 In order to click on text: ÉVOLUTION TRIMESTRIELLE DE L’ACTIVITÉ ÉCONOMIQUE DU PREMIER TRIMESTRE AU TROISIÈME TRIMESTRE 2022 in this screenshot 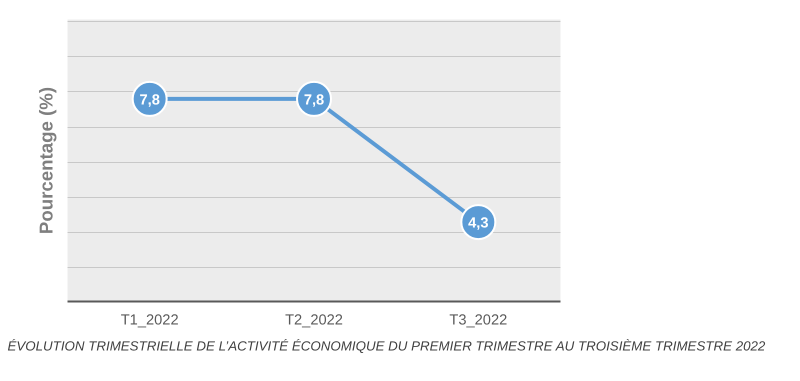, I will do `click(387, 346)`.